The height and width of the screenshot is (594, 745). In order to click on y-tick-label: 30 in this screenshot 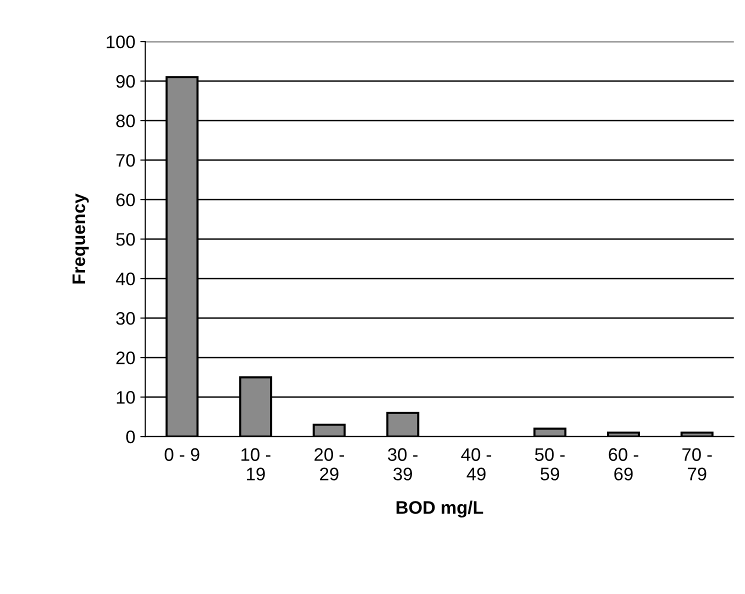, I will do `click(125, 318)`.